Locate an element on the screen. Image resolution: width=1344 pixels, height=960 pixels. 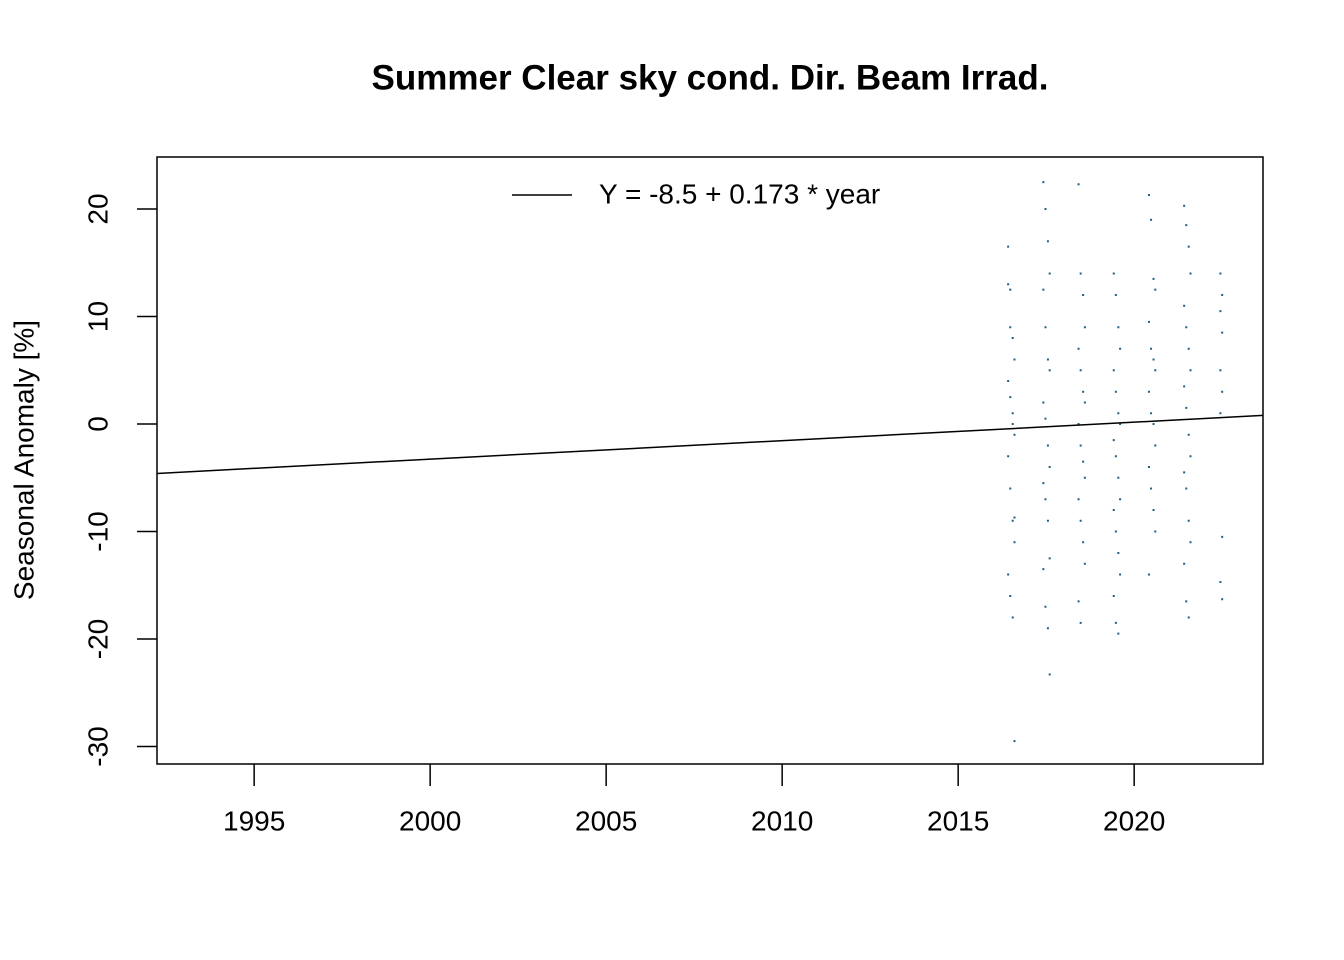
x-tick-label: 2015 is located at coordinates (958, 820).